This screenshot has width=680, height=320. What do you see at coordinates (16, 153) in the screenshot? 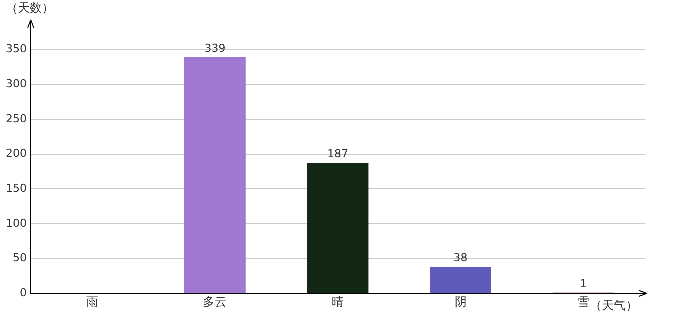
I see `y-tick-label: 200` at bounding box center [16, 153].